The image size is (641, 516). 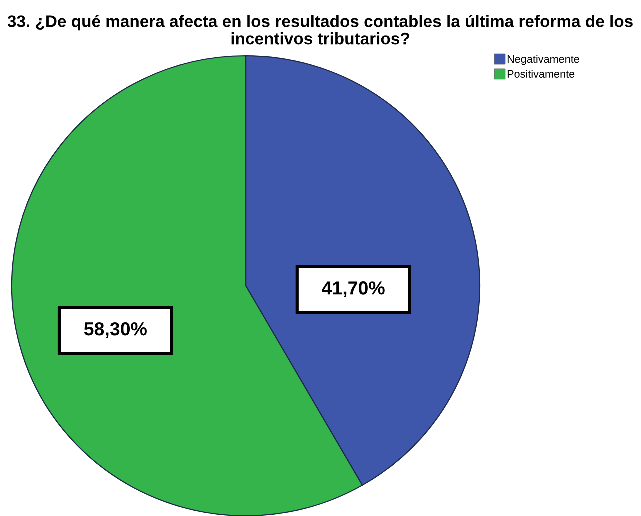 I want to click on data-label: 58,30%, so click(x=115, y=330).